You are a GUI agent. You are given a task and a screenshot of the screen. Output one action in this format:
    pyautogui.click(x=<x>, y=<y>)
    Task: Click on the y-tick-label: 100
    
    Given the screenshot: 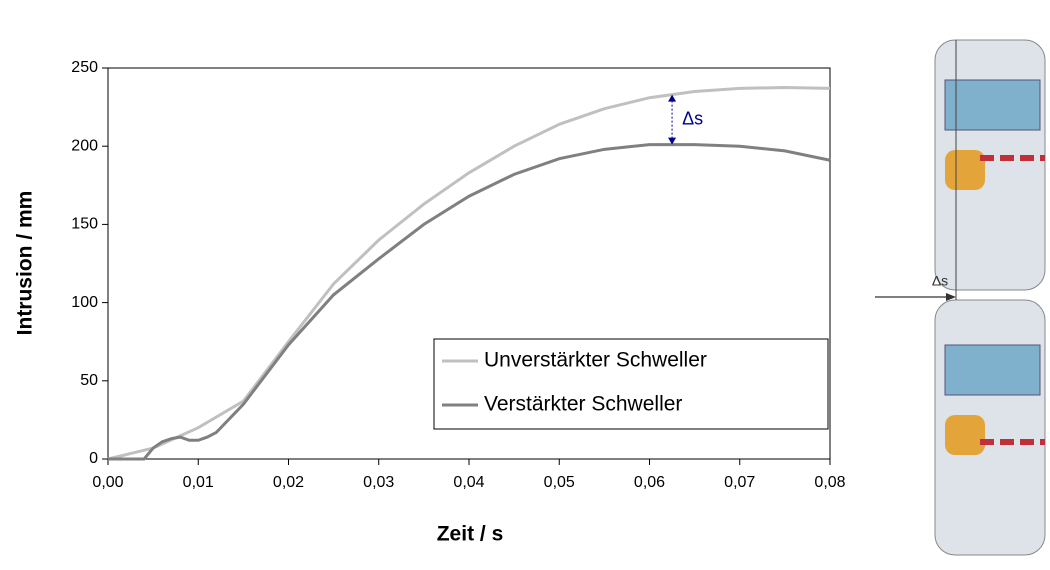 What is the action you would take?
    pyautogui.click(x=84, y=302)
    